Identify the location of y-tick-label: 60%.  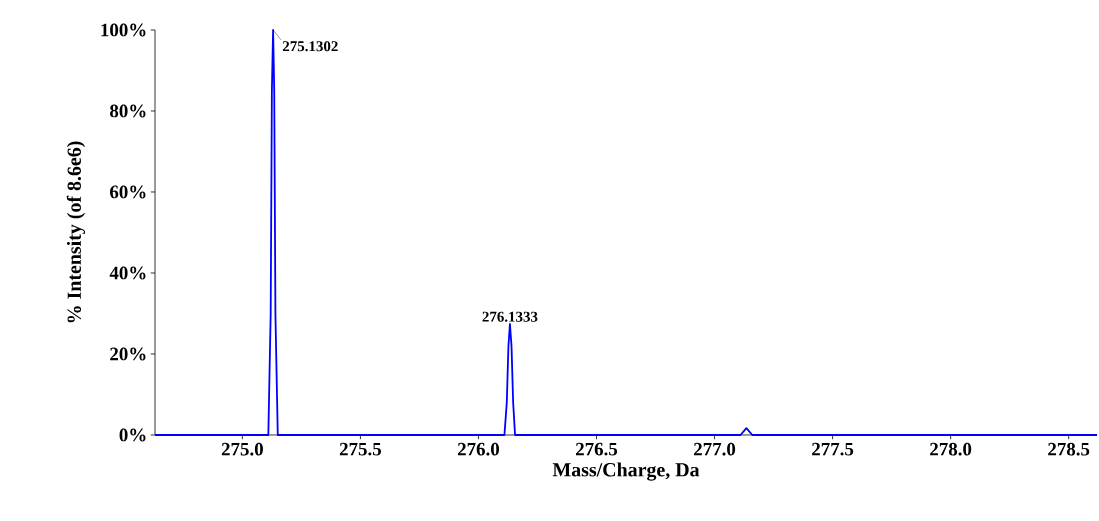
(128, 192).